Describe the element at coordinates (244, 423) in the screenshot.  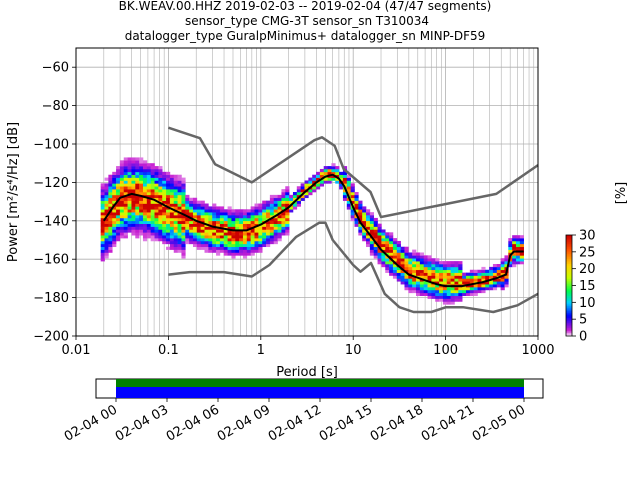
I see `availability-tick-label: 02-04 09` at that location.